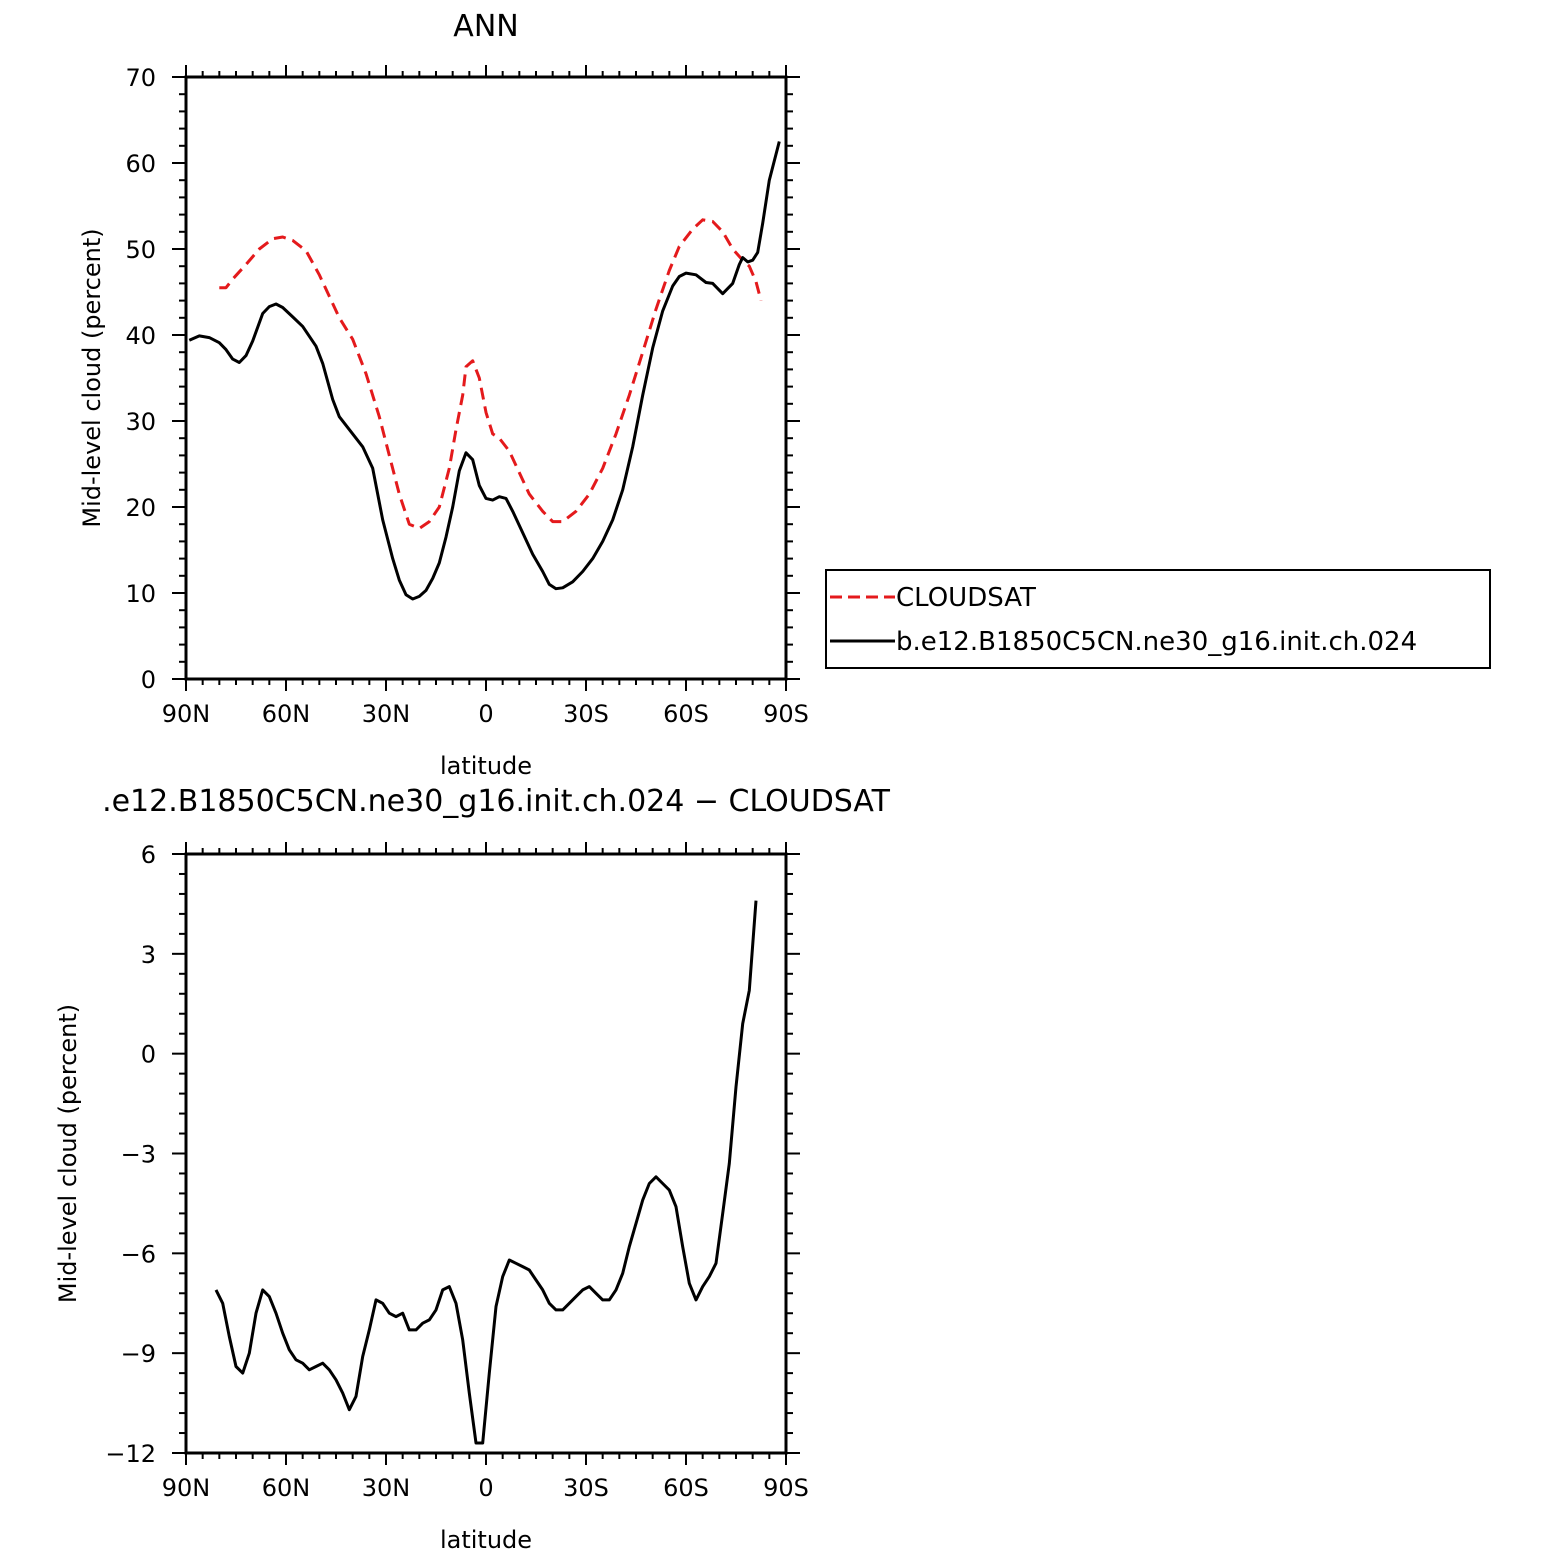 The image size is (1564, 1563). What do you see at coordinates (140, 250) in the screenshot?
I see `y-tick-label: 50` at bounding box center [140, 250].